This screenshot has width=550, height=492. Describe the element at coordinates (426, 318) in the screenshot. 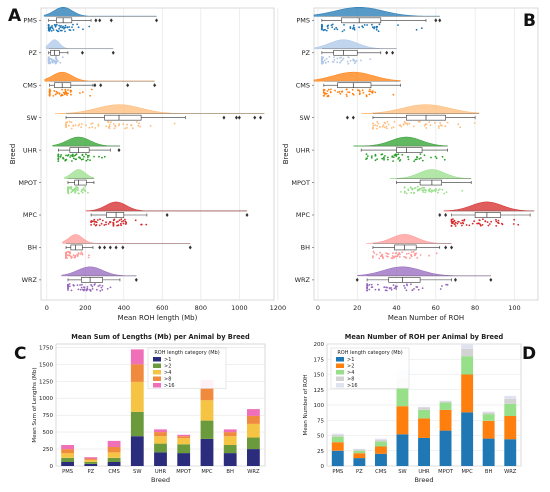

I see `x-axis-label: Mean Number of ROH` at that location.